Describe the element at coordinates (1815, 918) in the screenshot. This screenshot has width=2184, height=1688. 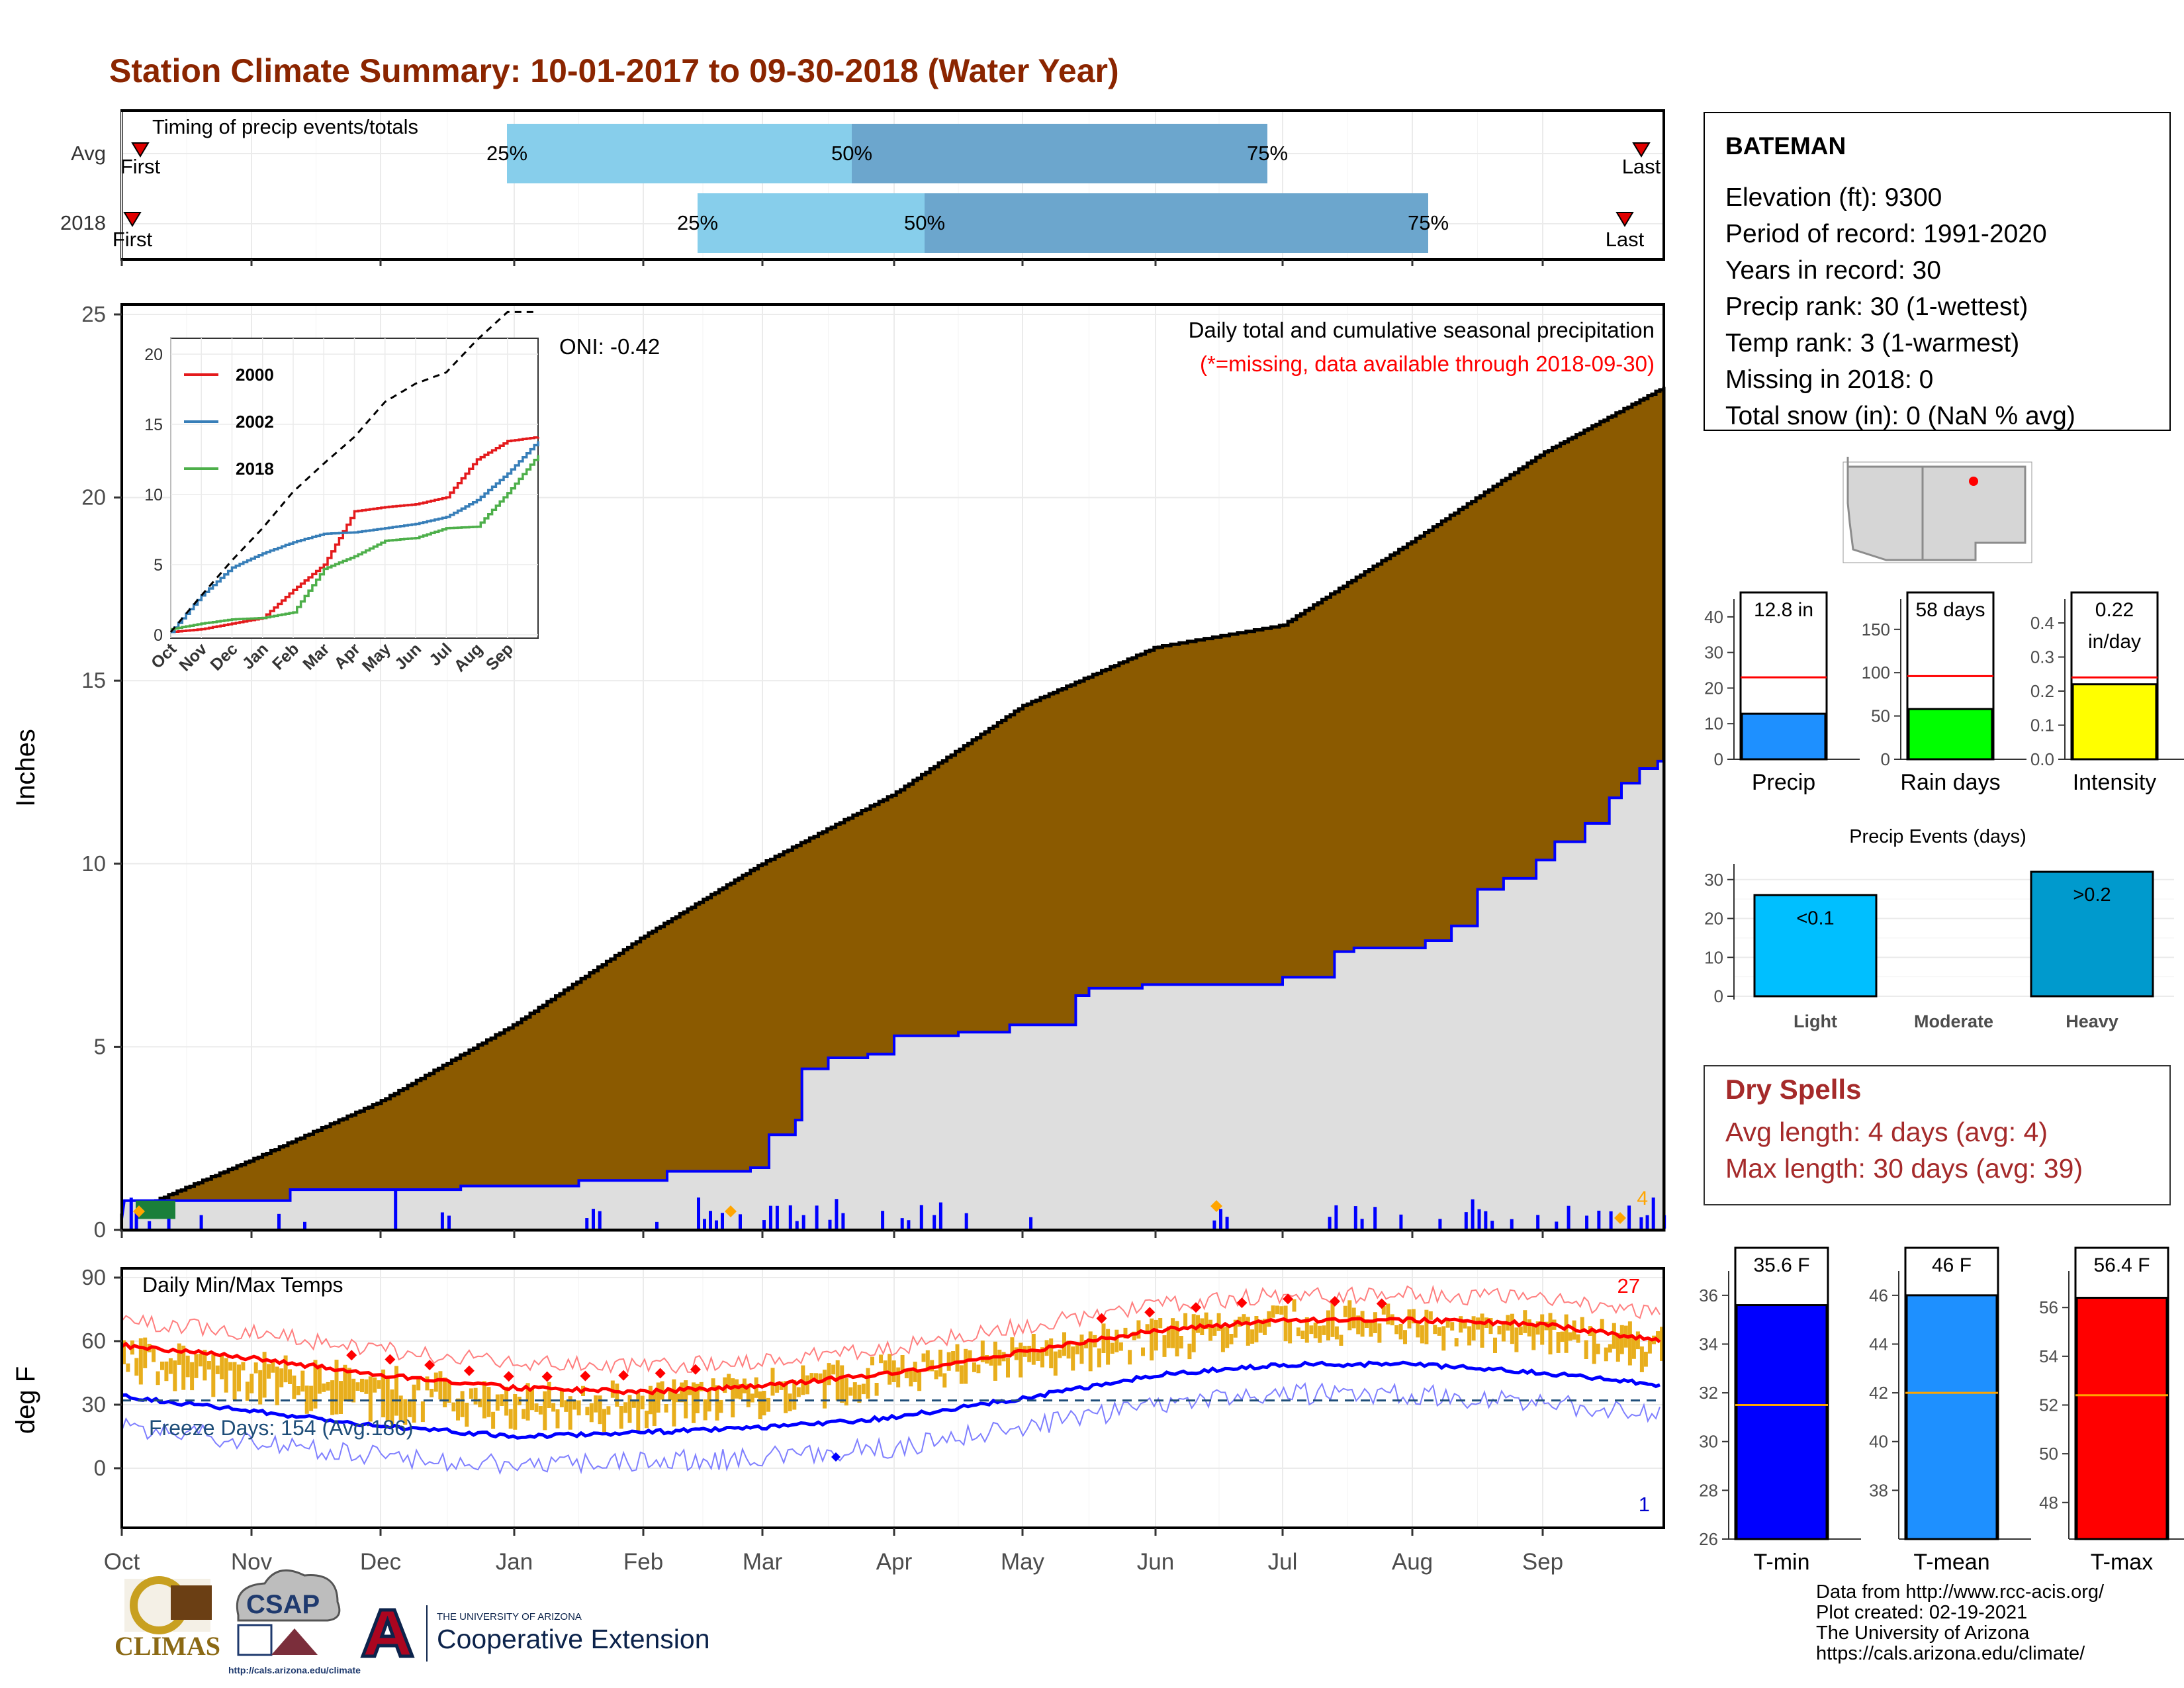
I see `events-bar-label: <0.1` at that location.